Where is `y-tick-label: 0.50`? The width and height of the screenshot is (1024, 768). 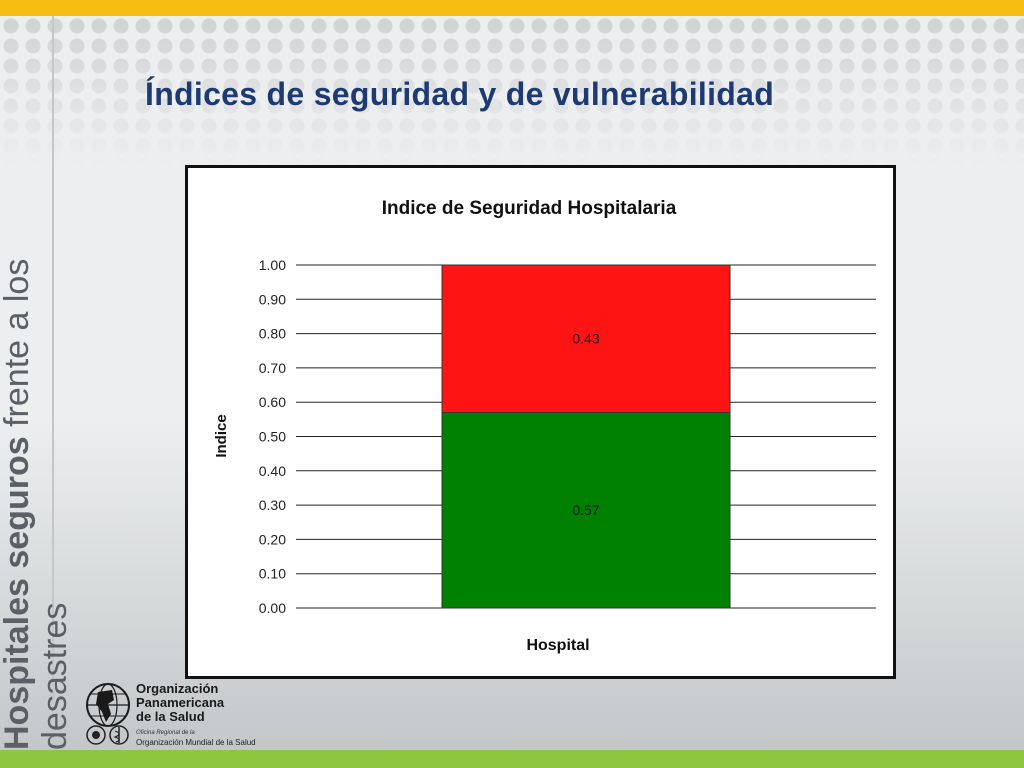 y-tick-label: 0.50 is located at coordinates (272, 437).